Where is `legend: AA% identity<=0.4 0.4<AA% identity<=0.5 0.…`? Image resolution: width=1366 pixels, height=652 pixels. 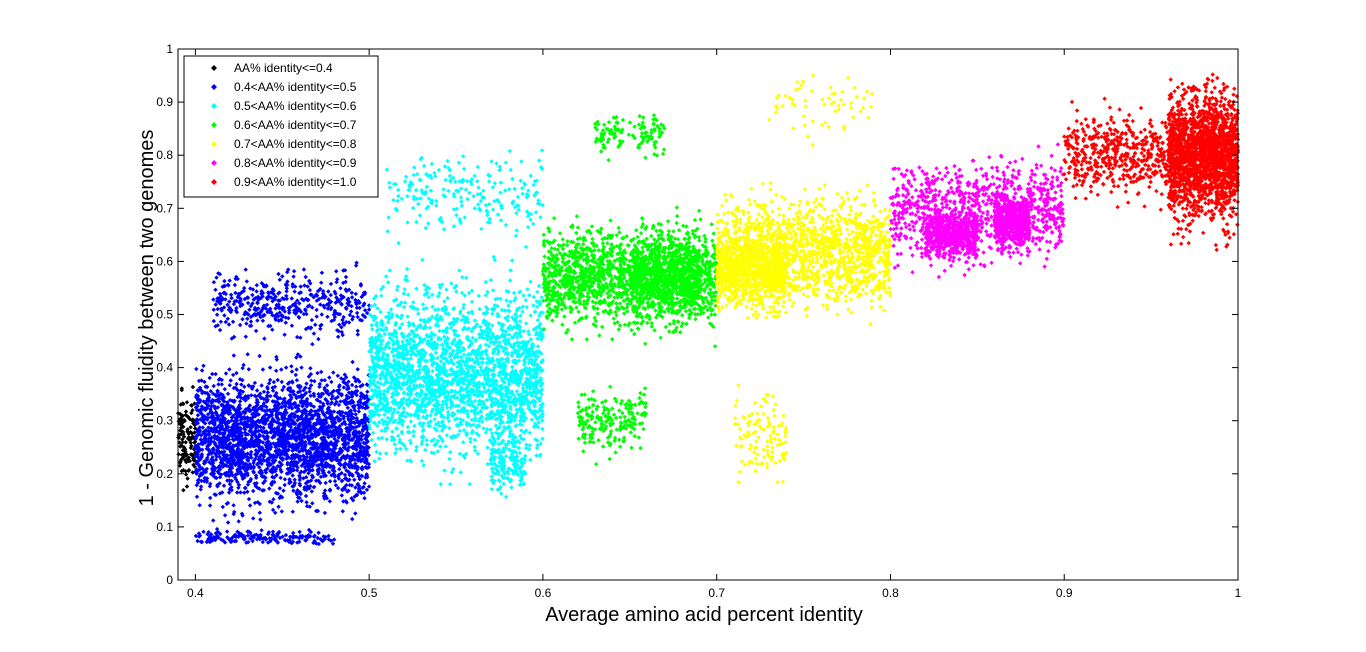
legend: AA% identity<=0.4 0.4<AA% identity<=0.5 0.… is located at coordinates (281, 126).